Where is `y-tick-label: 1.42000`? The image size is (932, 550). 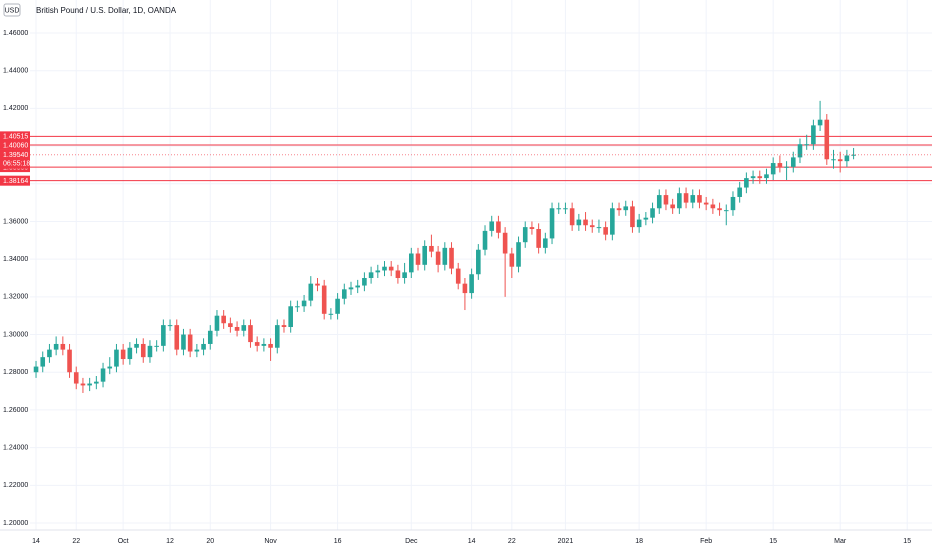 y-tick-label: 1.42000 is located at coordinates (15, 108).